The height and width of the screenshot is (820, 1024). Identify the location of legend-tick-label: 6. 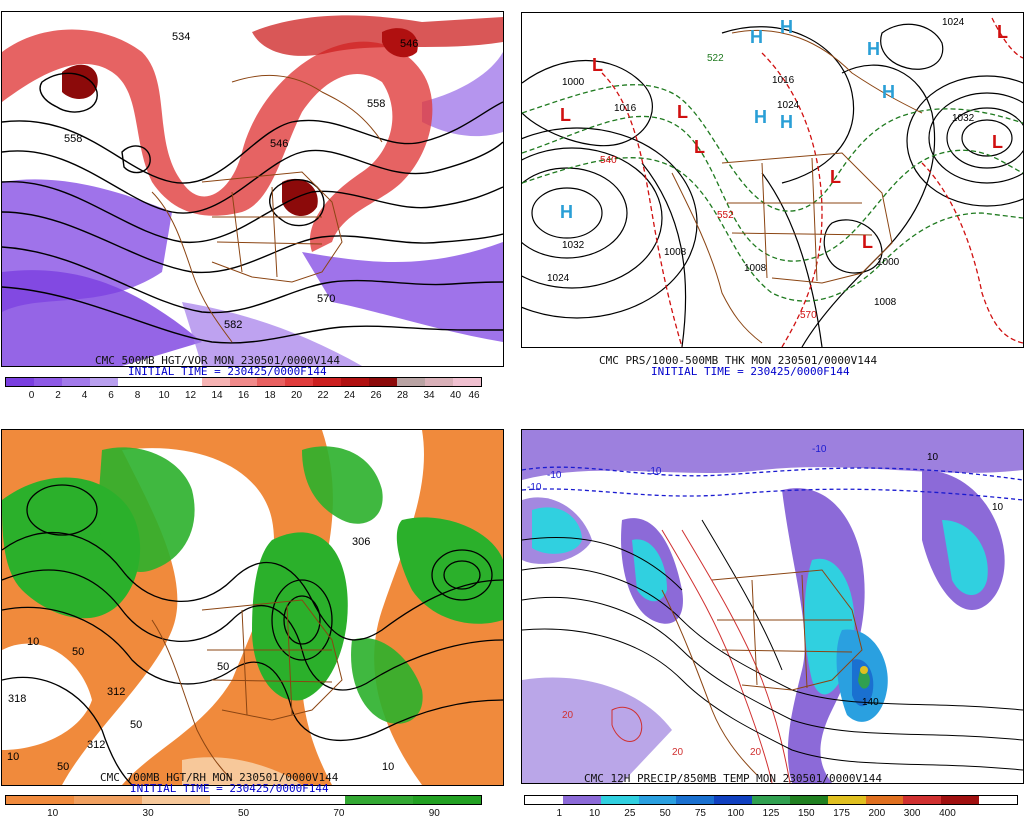
(111, 395).